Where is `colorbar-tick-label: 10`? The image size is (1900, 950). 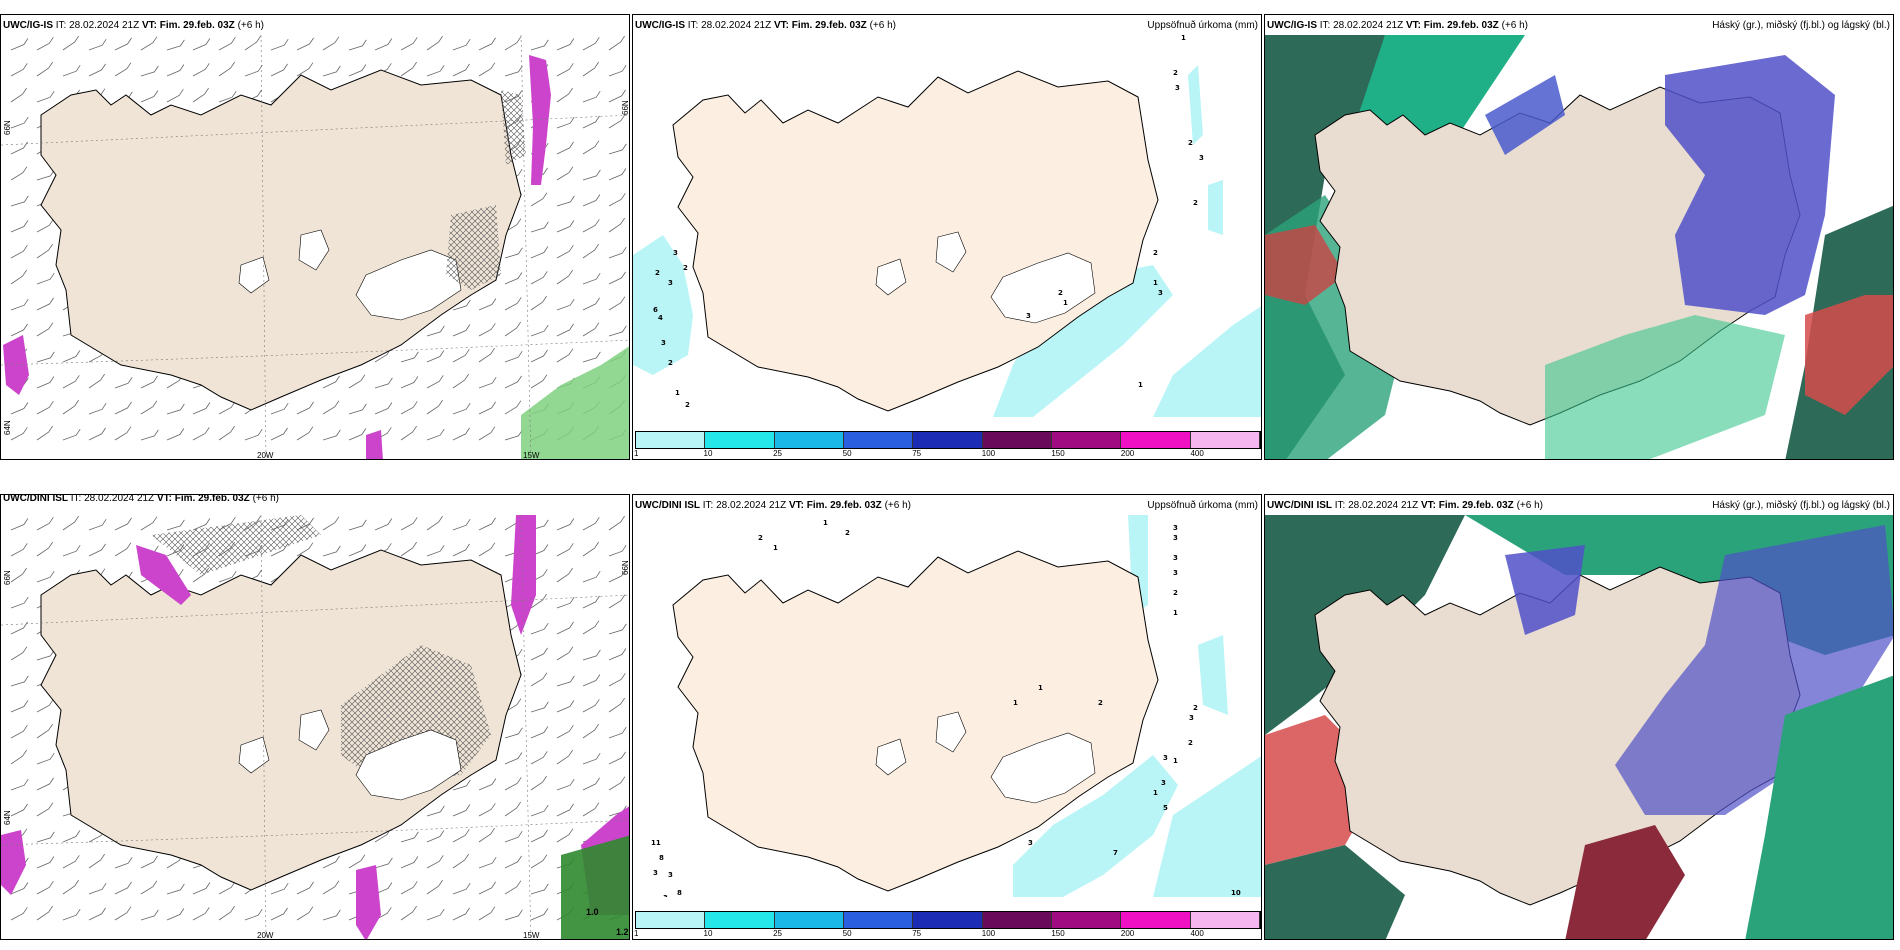 colorbar-tick-label: 10 is located at coordinates (708, 933).